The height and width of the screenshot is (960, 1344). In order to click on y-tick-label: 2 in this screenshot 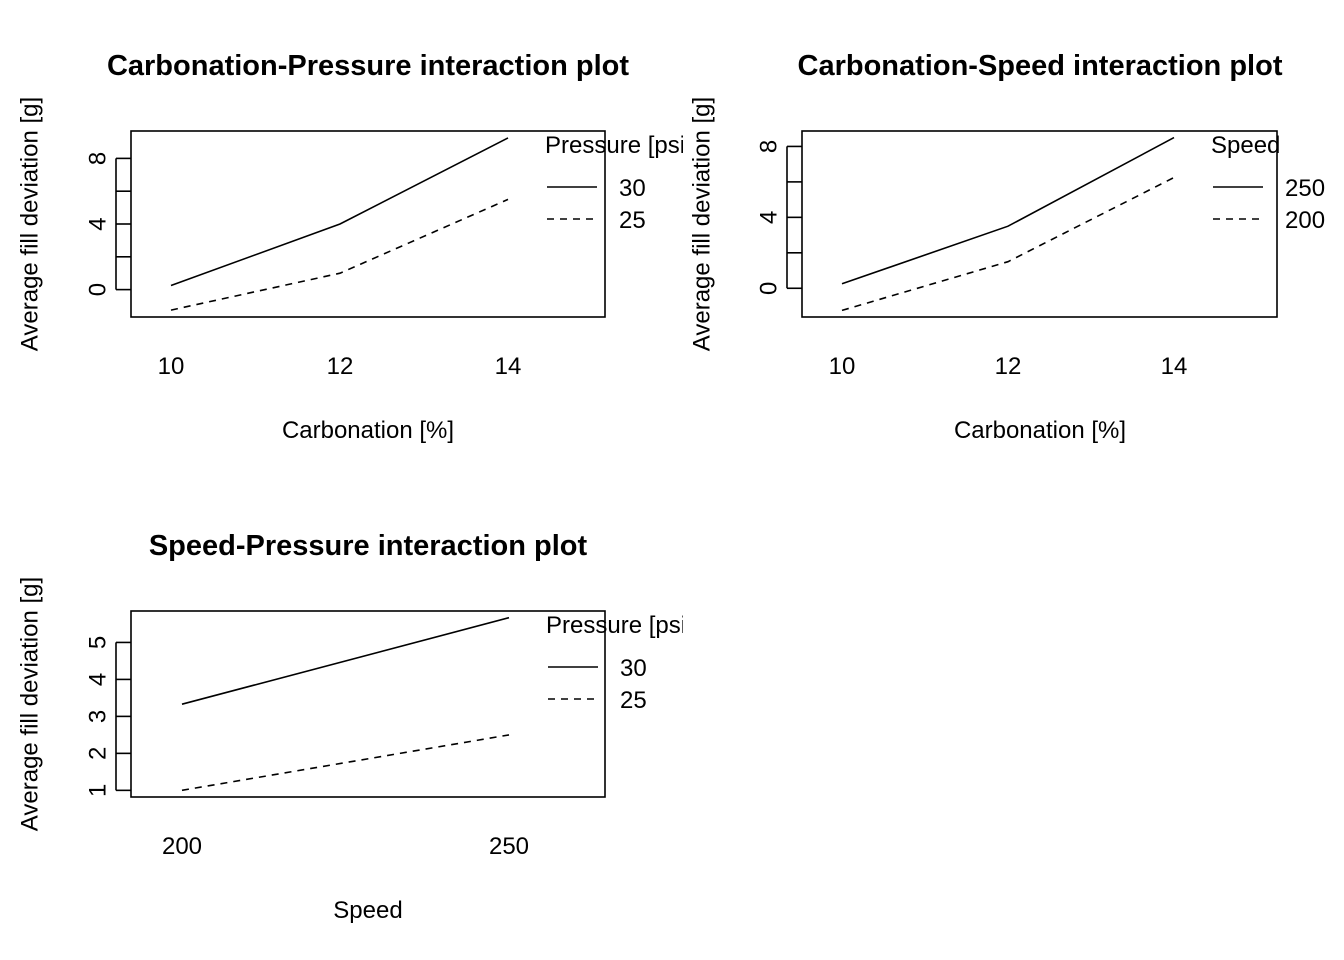, I will do `click(98, 753)`.